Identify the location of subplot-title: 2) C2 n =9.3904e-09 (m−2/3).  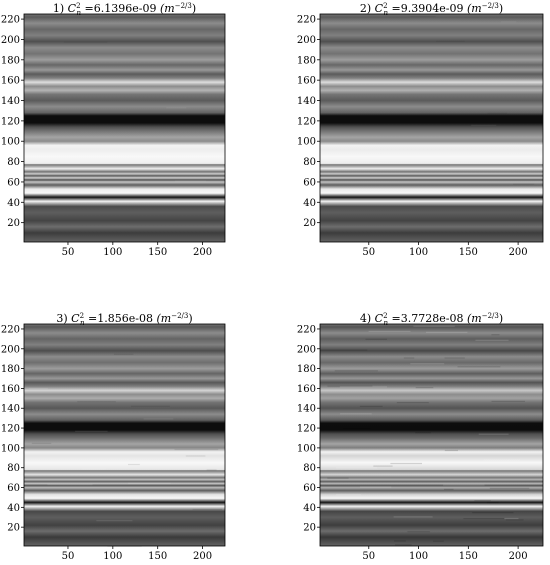
(431, 9).